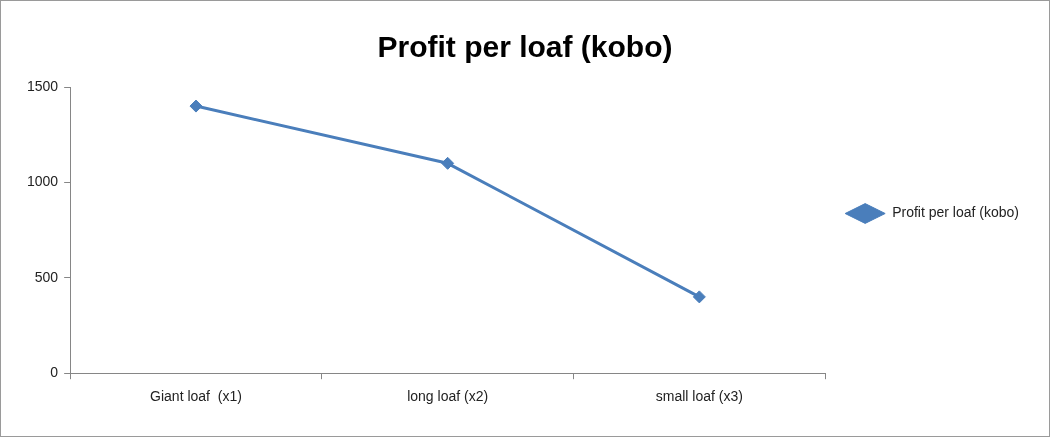 Image resolution: width=1050 pixels, height=437 pixels. I want to click on x-tick-label: long loaf (x2), so click(448, 396).